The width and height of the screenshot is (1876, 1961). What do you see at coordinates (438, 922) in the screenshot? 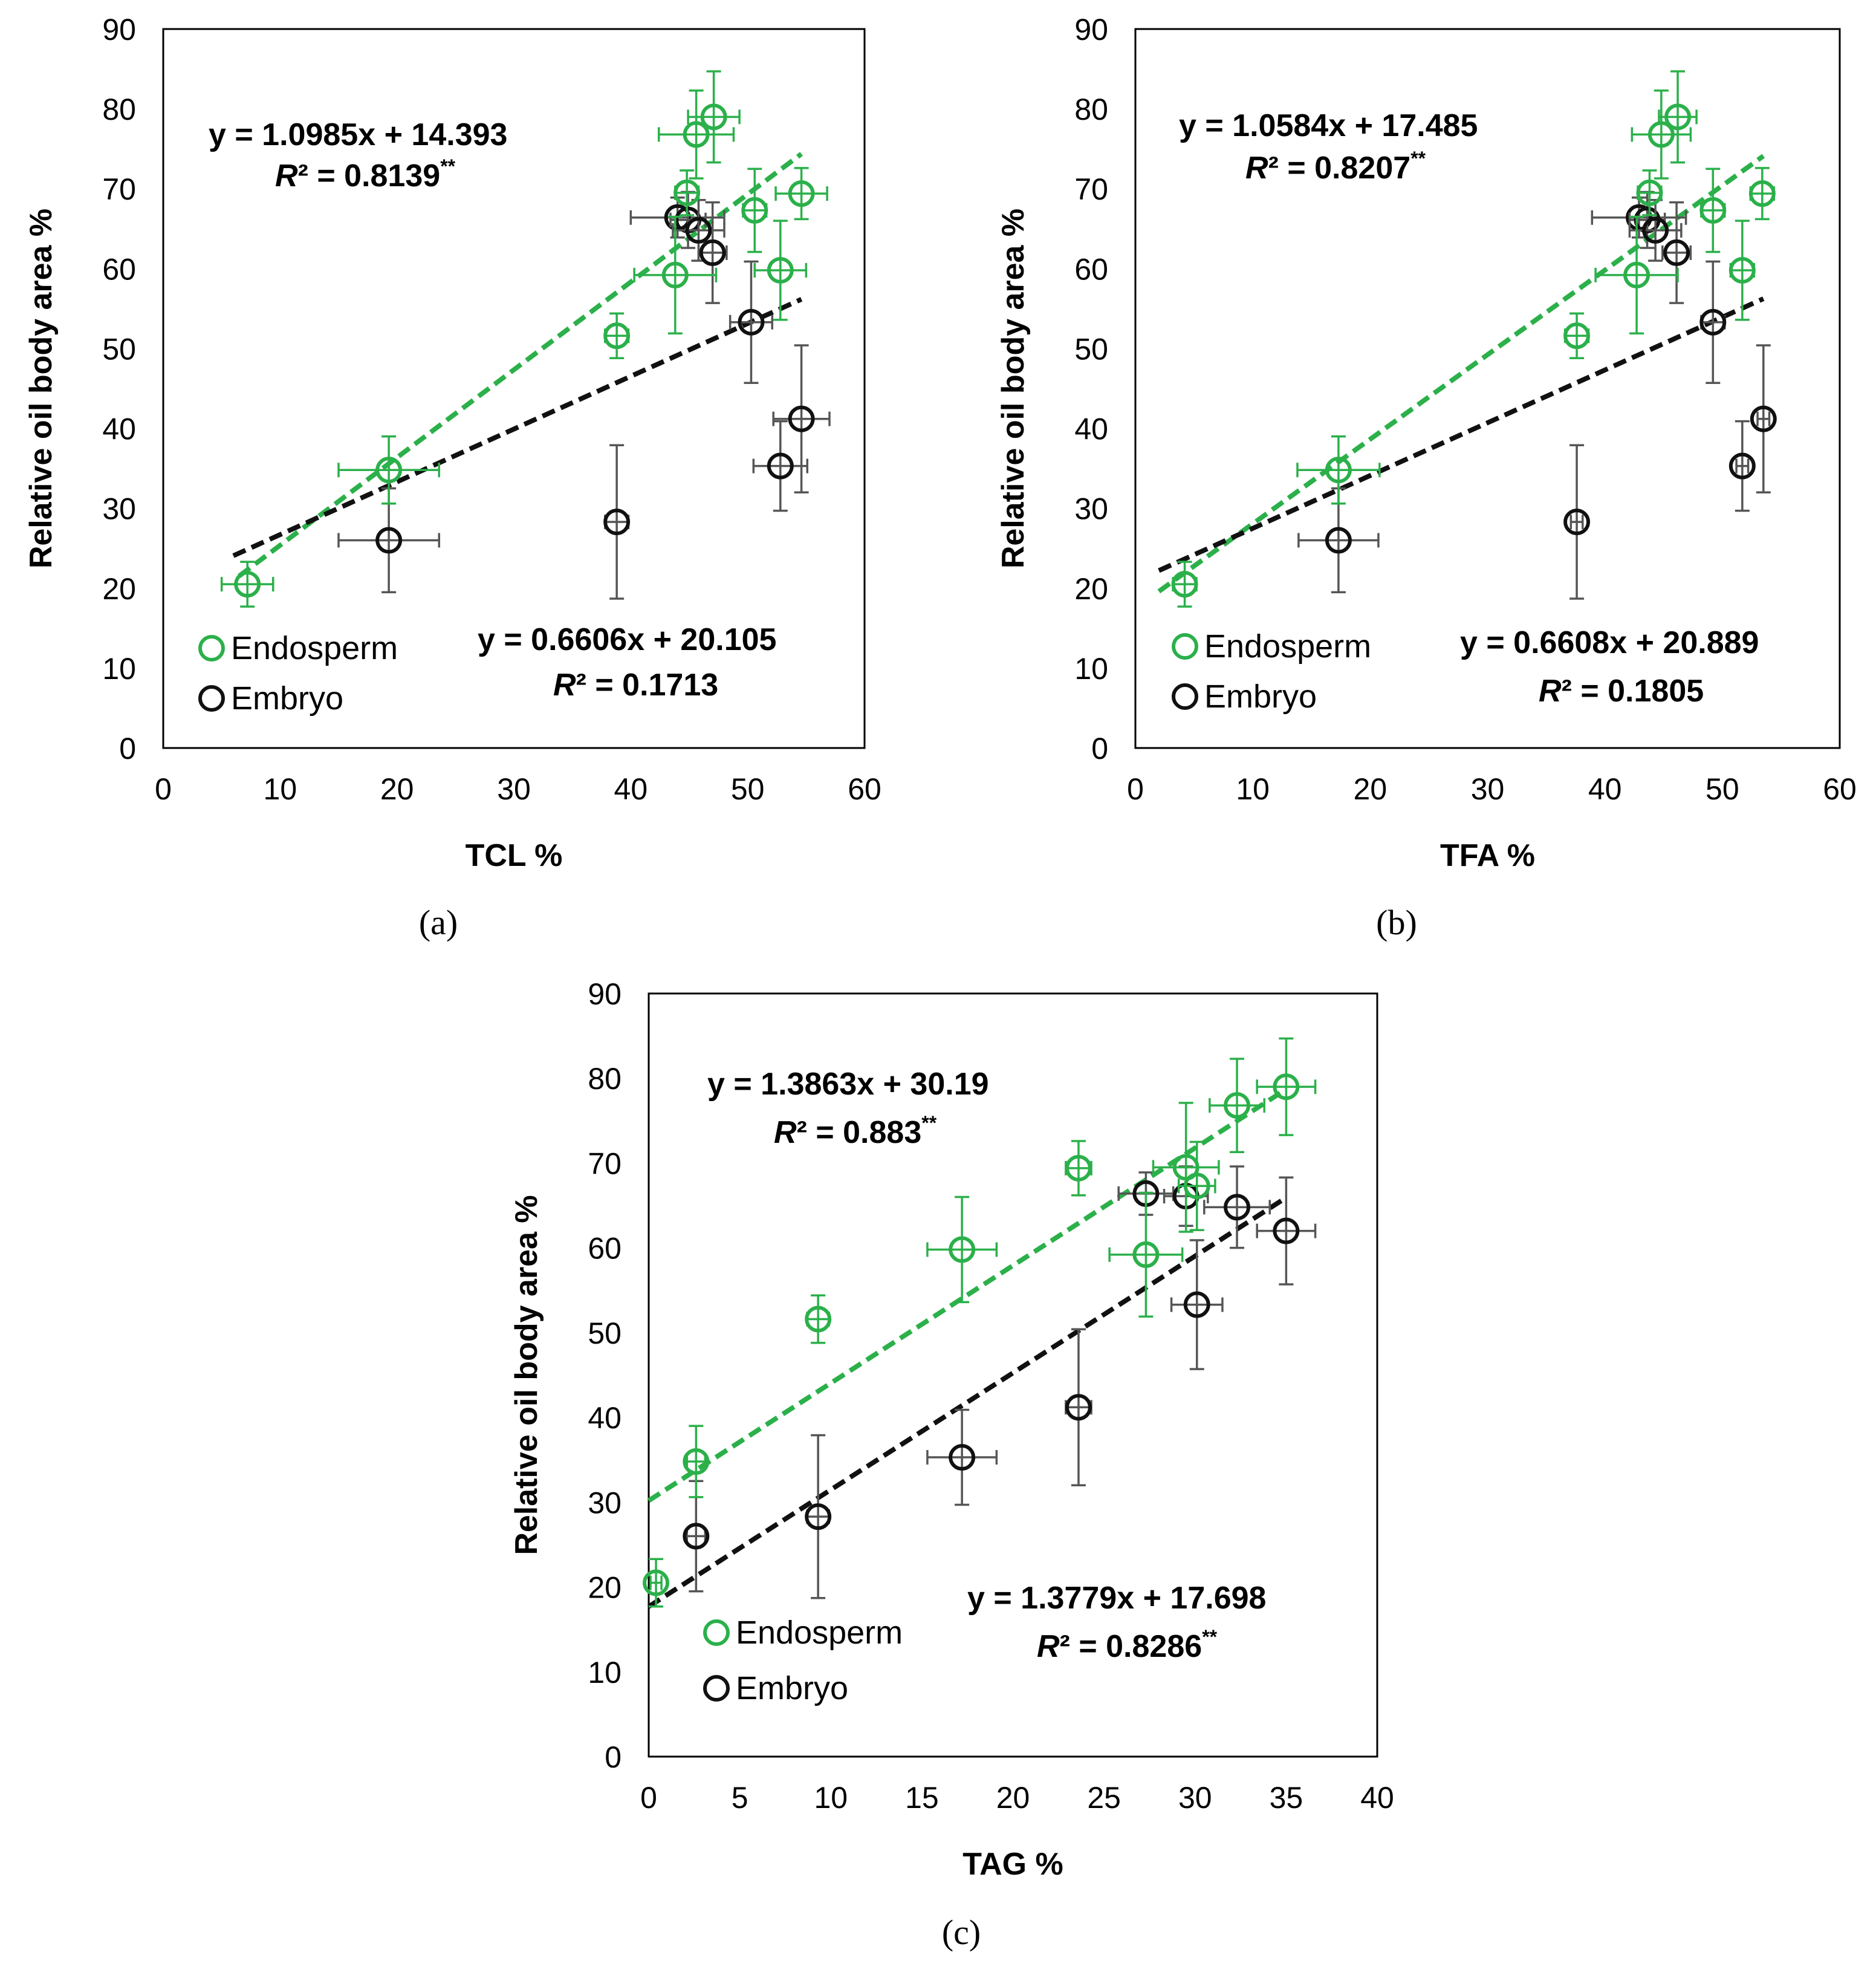
I see `panel-label: (a)` at bounding box center [438, 922].